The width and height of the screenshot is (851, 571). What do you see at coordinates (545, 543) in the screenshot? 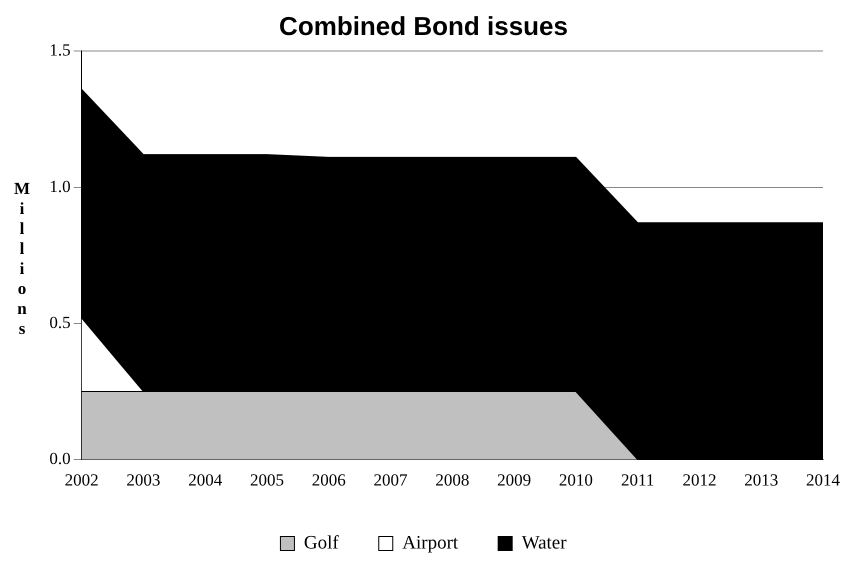
I see `legend-label: Water` at bounding box center [545, 543].